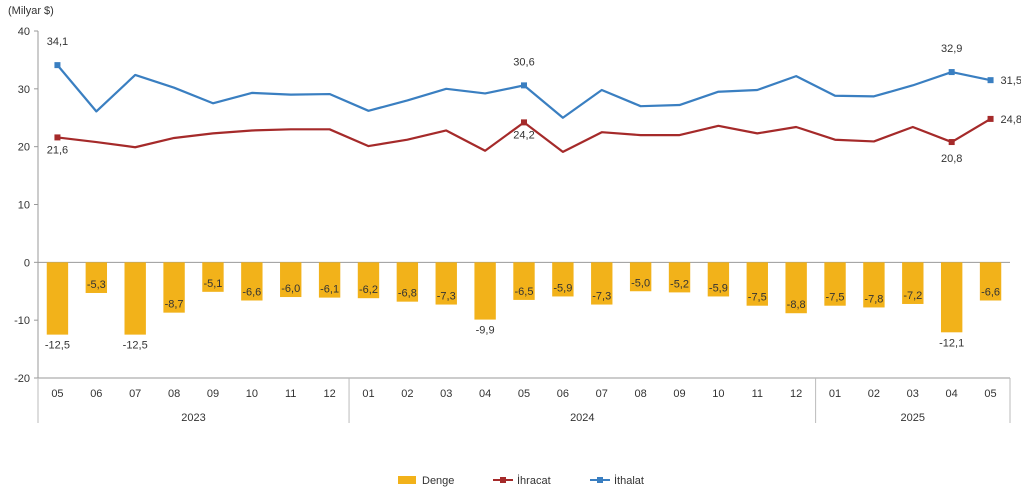 This screenshot has height=497, width=1021. Describe the element at coordinates (290, 289) in the screenshot. I see `bar-data-label: -6,0` at that location.